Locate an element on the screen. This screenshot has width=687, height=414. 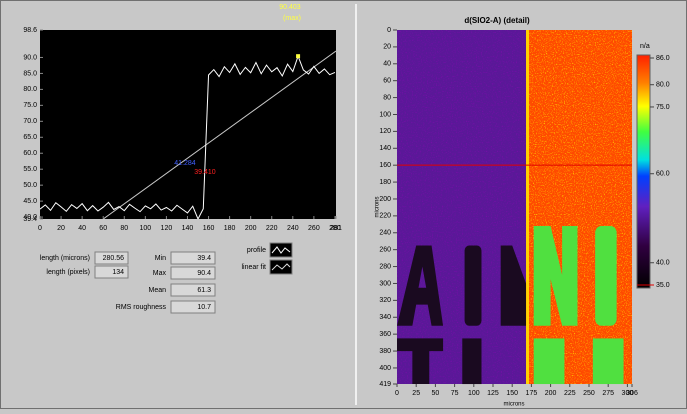
colorbar-label: 40.0 is located at coordinates (663, 263).